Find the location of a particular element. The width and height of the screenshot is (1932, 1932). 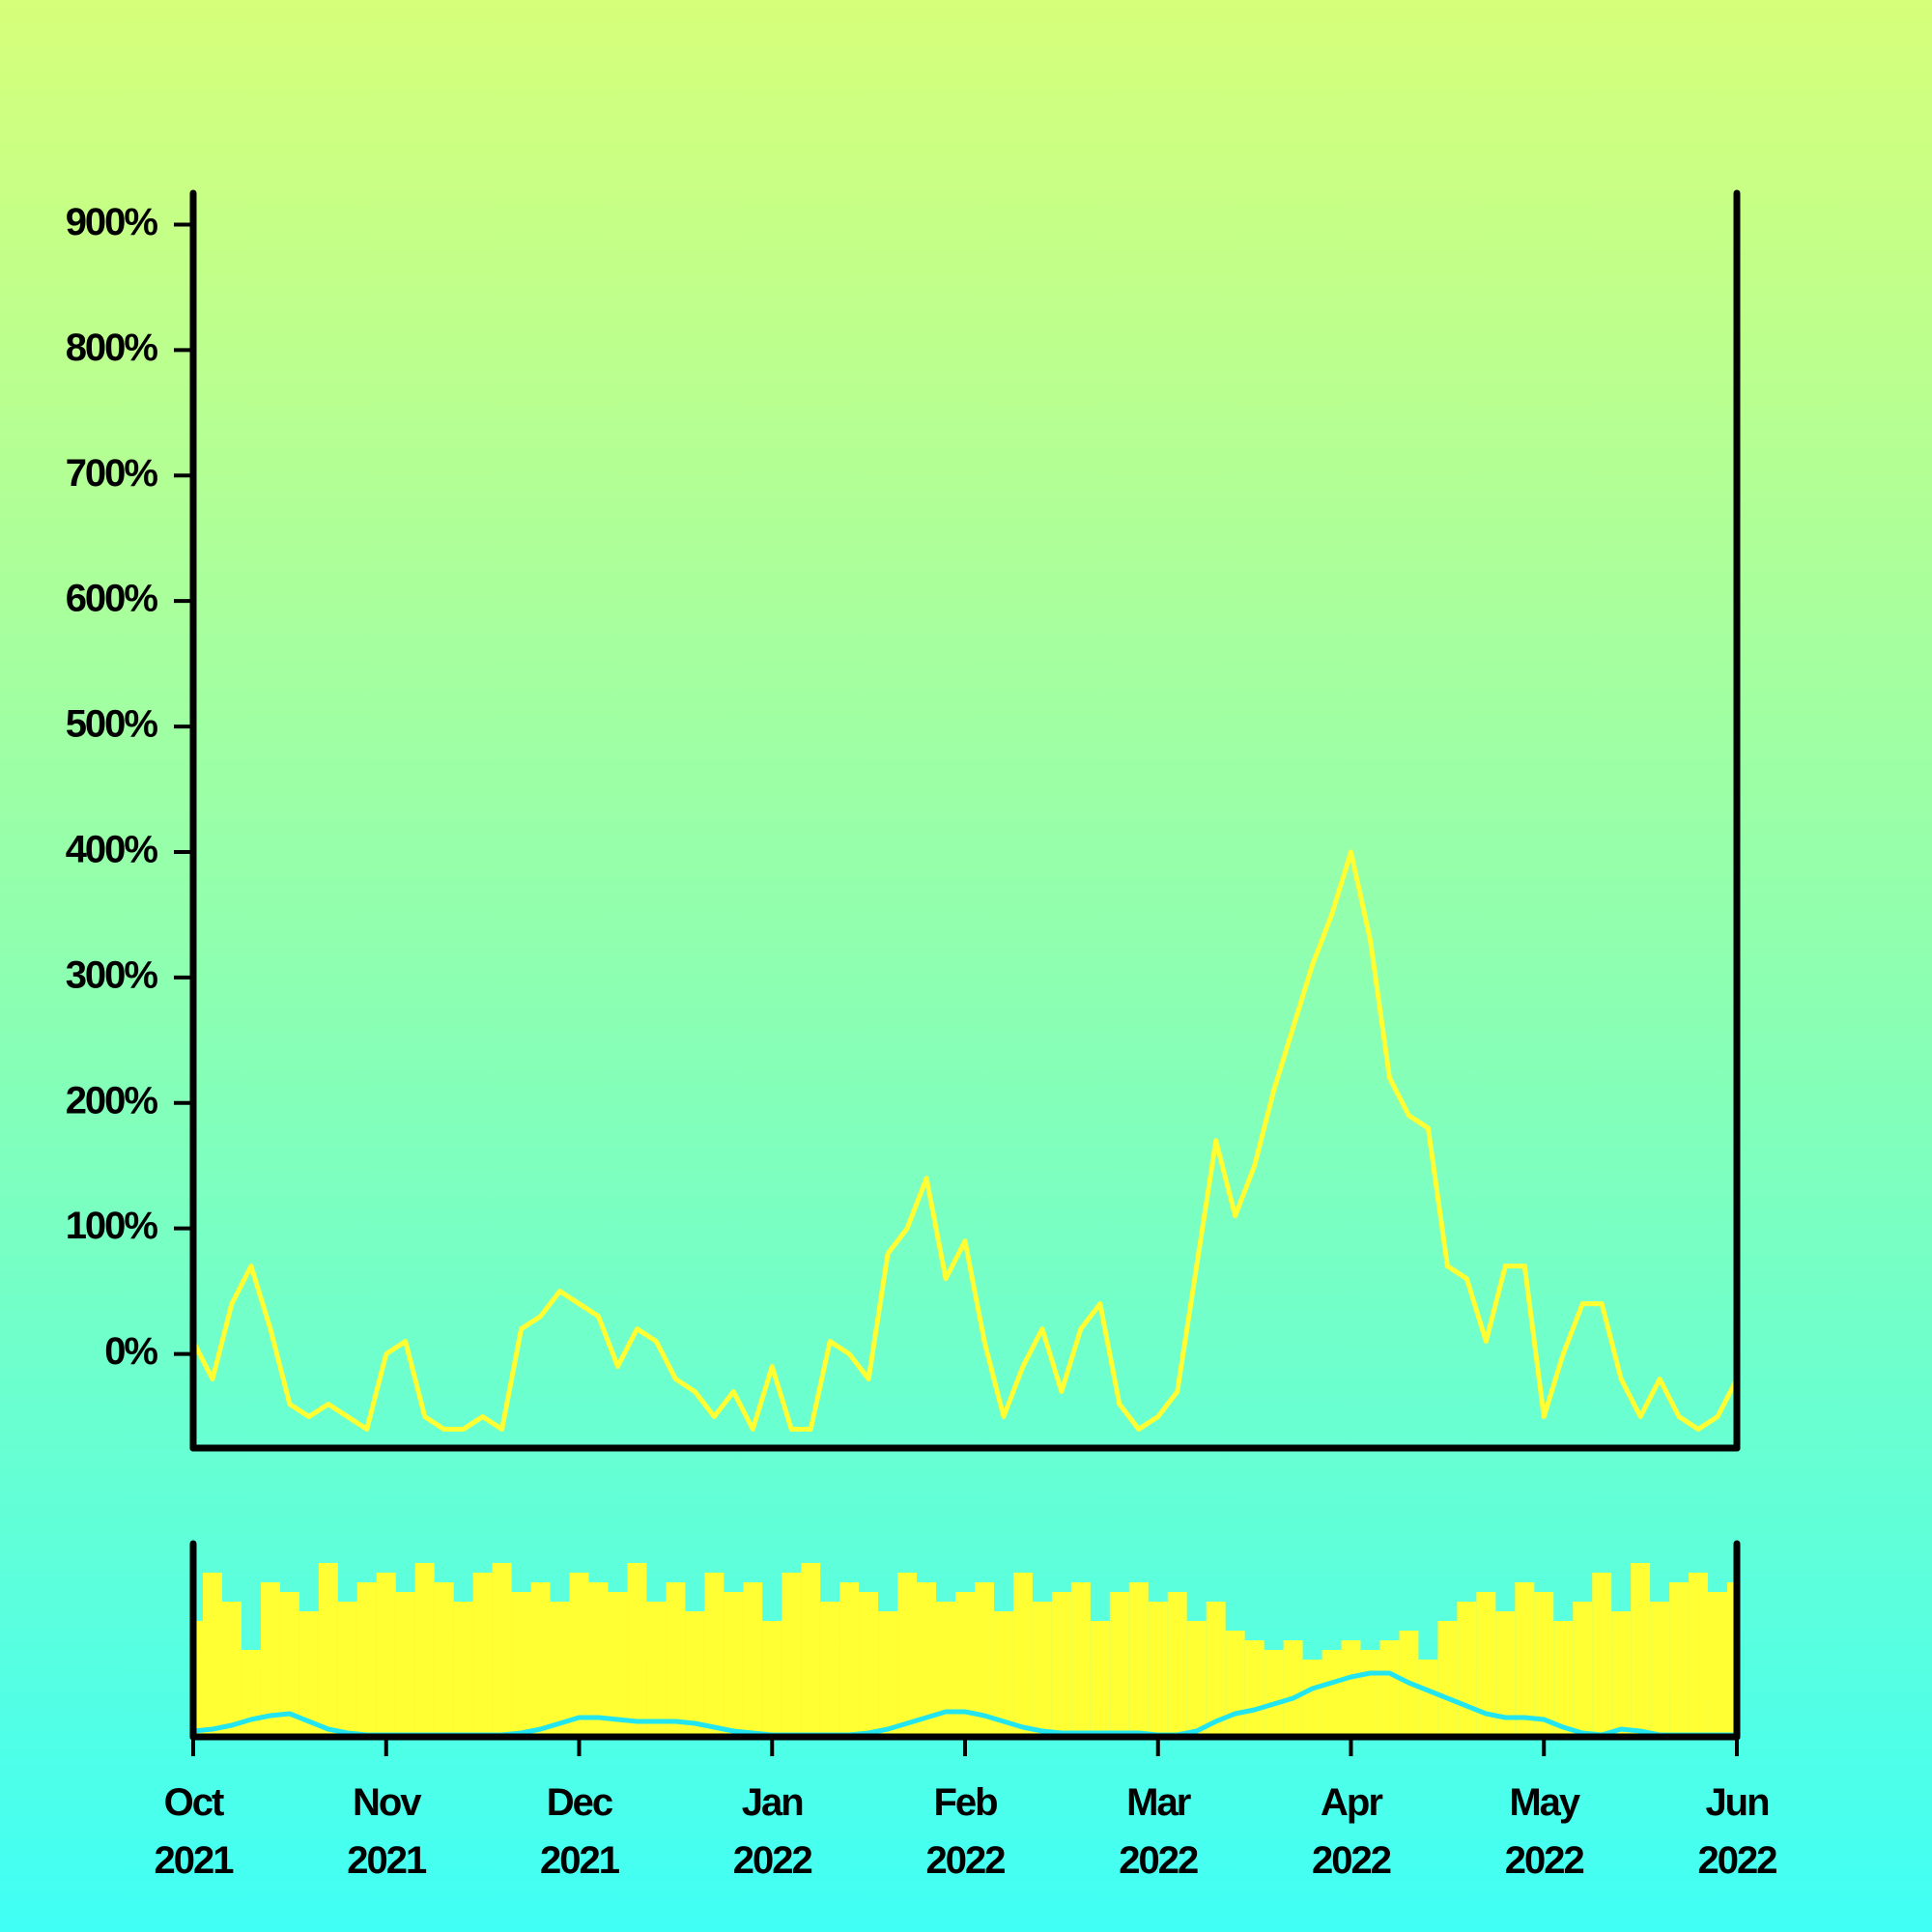

x-tick-label: Apr 2022 is located at coordinates (1352, 1831).